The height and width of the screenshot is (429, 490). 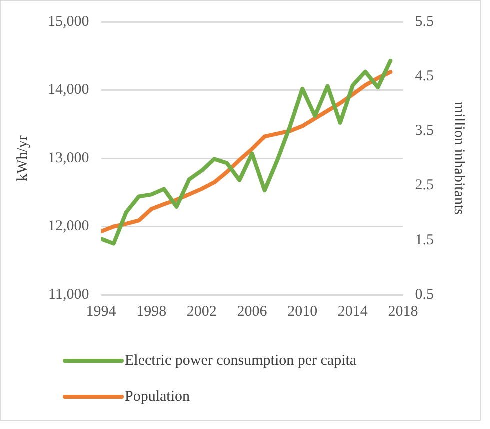 What do you see at coordinates (252, 312) in the screenshot?
I see `x-tick-label: 2006` at bounding box center [252, 312].